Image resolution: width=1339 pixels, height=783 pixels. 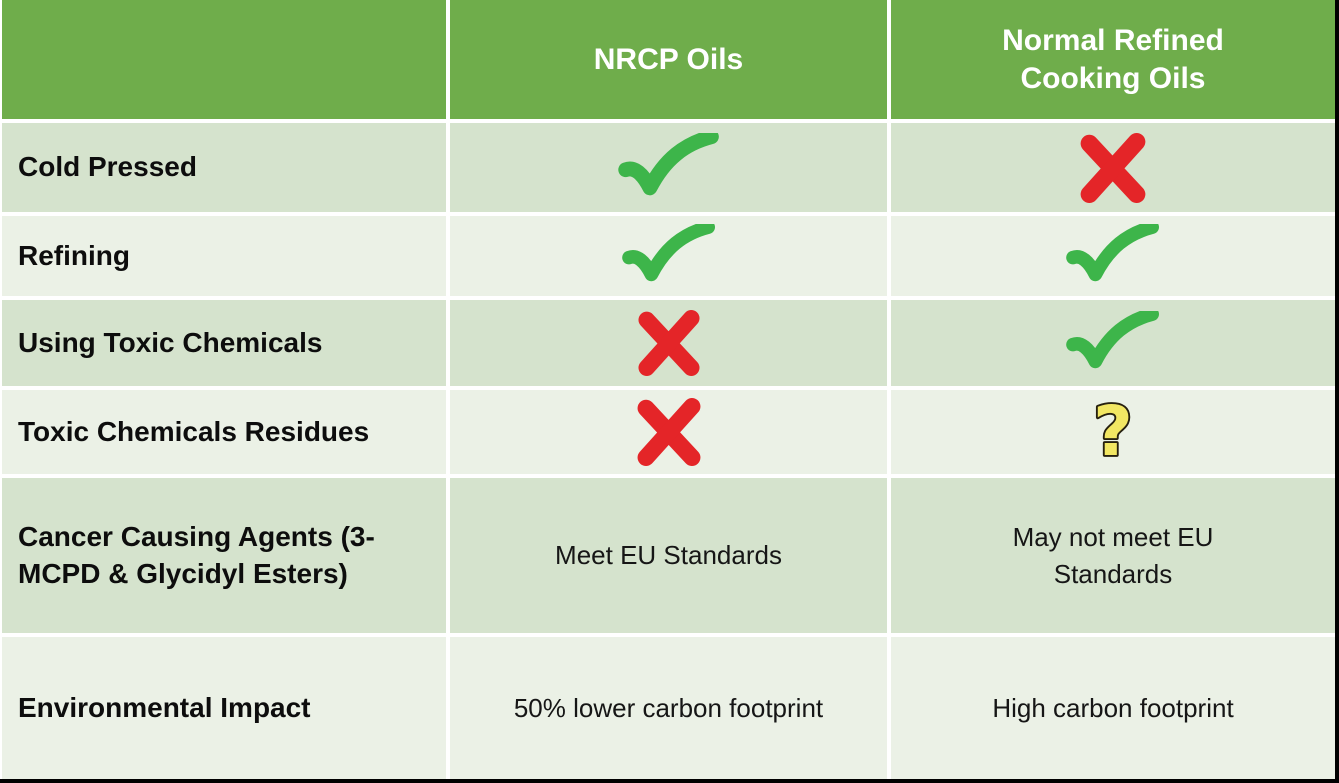 I want to click on table-cell: Meet EU Standards, so click(x=668, y=555).